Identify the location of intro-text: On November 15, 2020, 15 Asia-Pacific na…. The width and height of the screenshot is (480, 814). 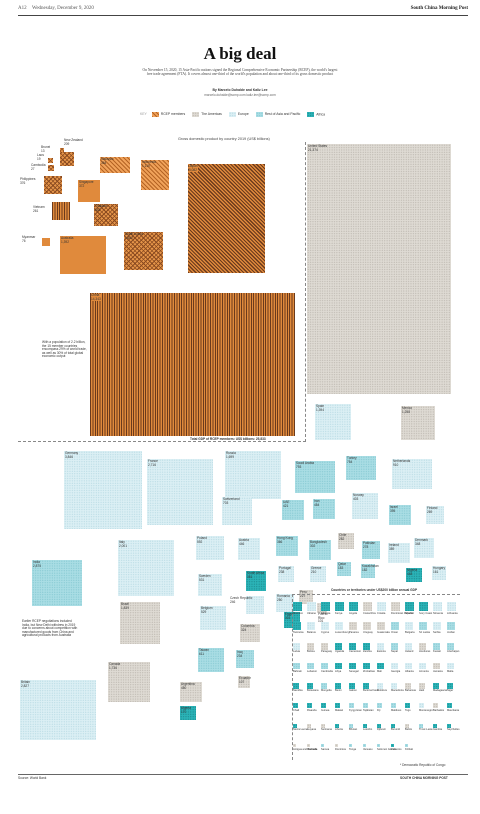
(240, 72).